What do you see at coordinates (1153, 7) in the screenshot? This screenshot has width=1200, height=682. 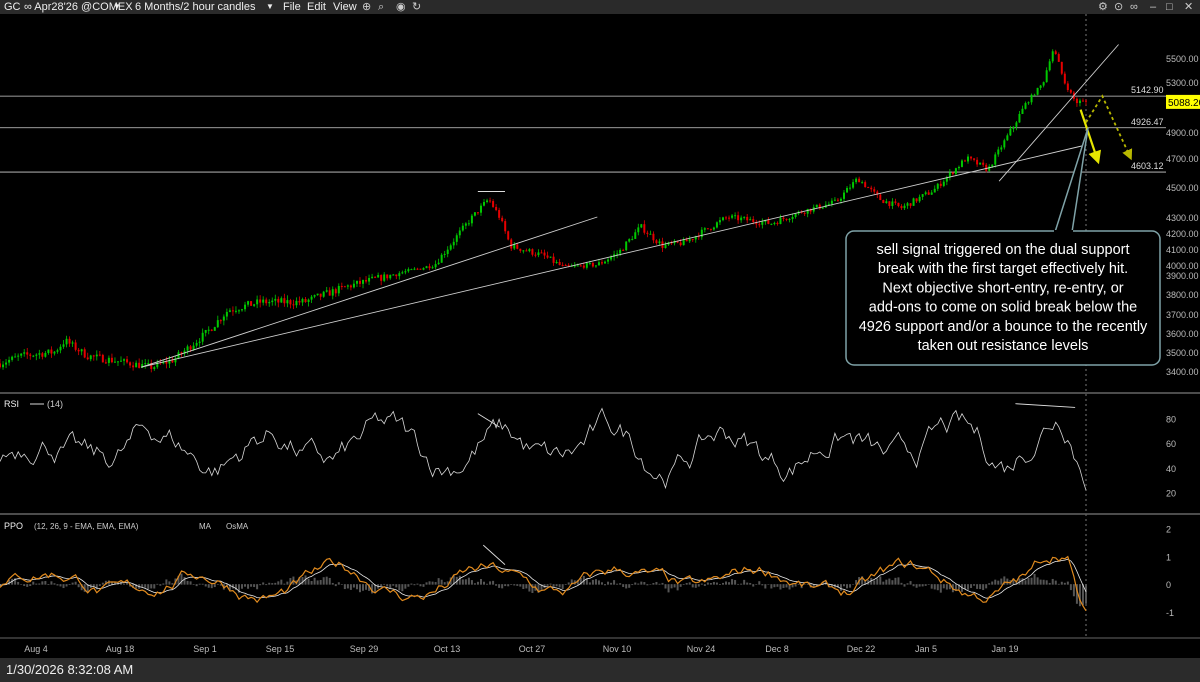 I see `minimize-icon: –` at bounding box center [1153, 7].